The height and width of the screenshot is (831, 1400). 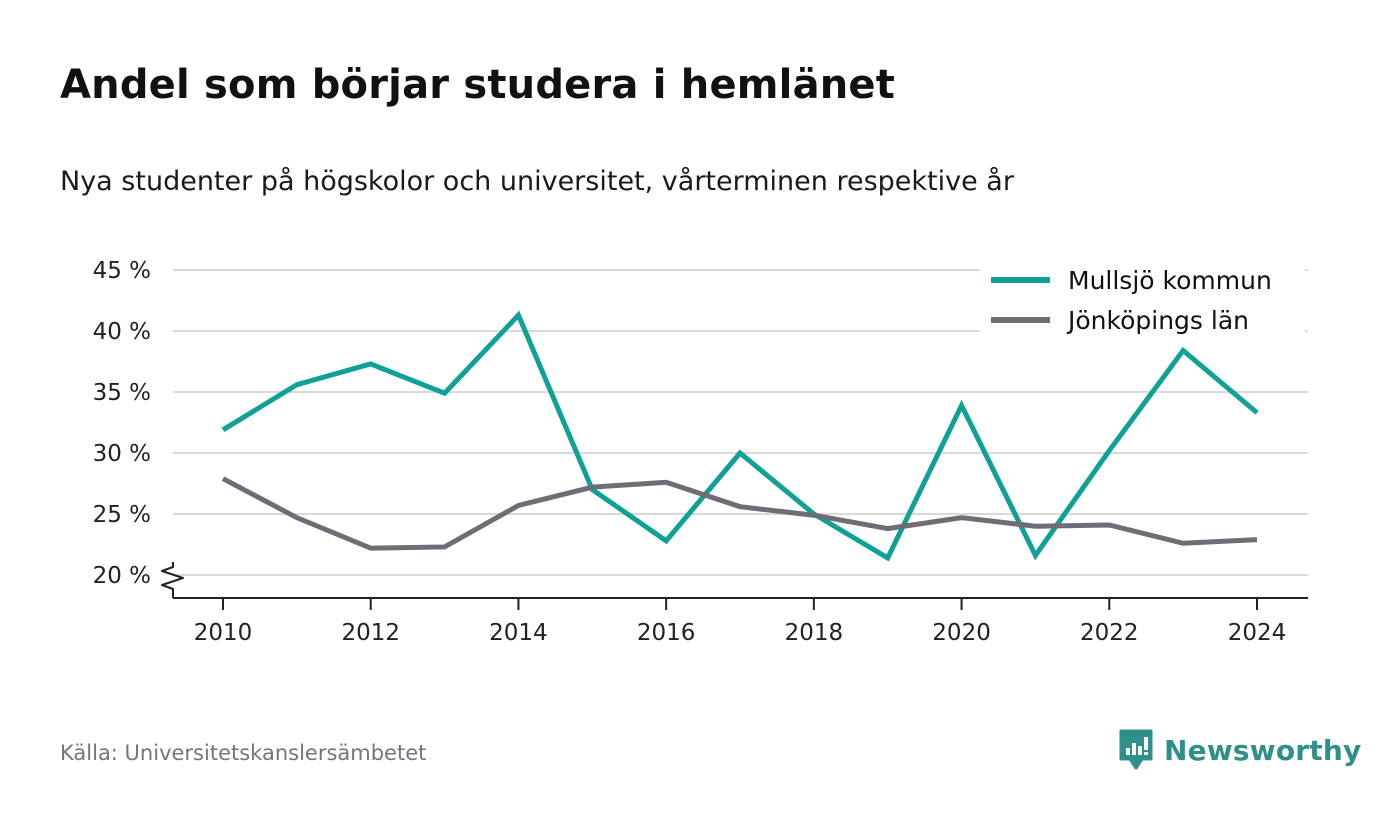 What do you see at coordinates (1109, 633) in the screenshot?
I see `x-tick-label: 2022` at bounding box center [1109, 633].